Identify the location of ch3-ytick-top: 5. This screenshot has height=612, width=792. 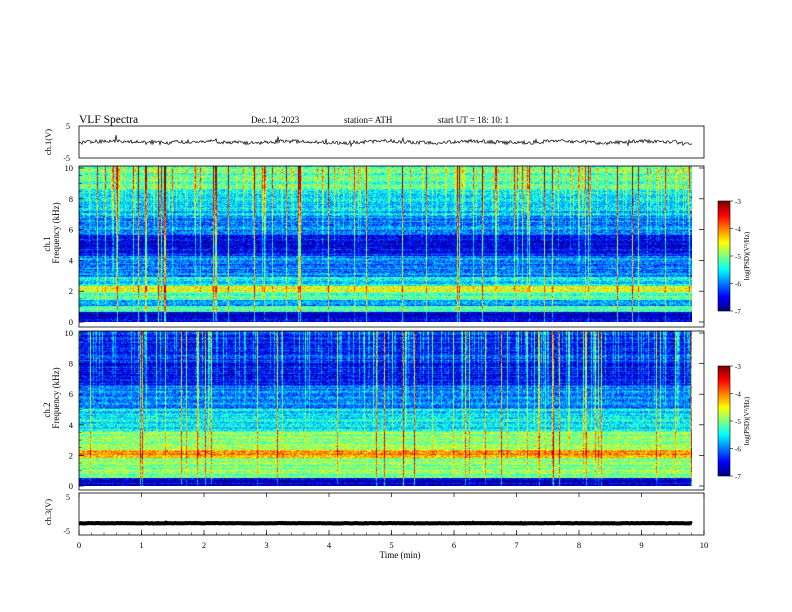
(68, 497).